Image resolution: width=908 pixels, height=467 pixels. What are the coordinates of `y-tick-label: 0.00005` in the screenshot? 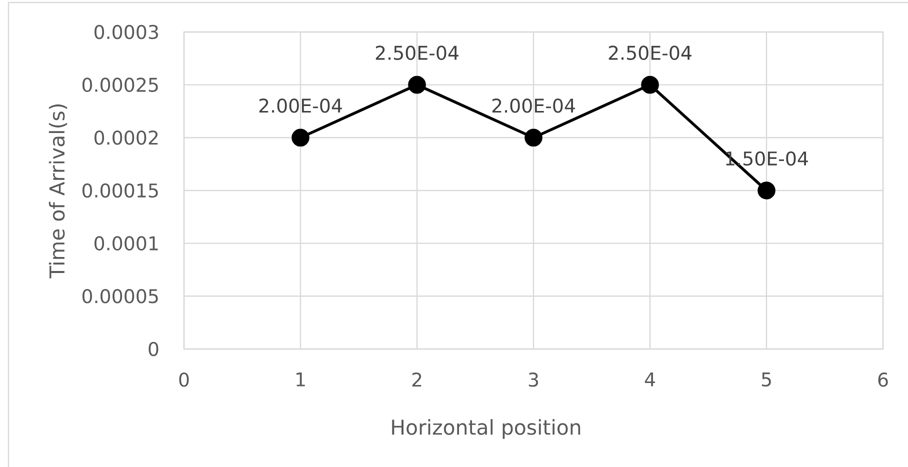 It's located at (120, 296).